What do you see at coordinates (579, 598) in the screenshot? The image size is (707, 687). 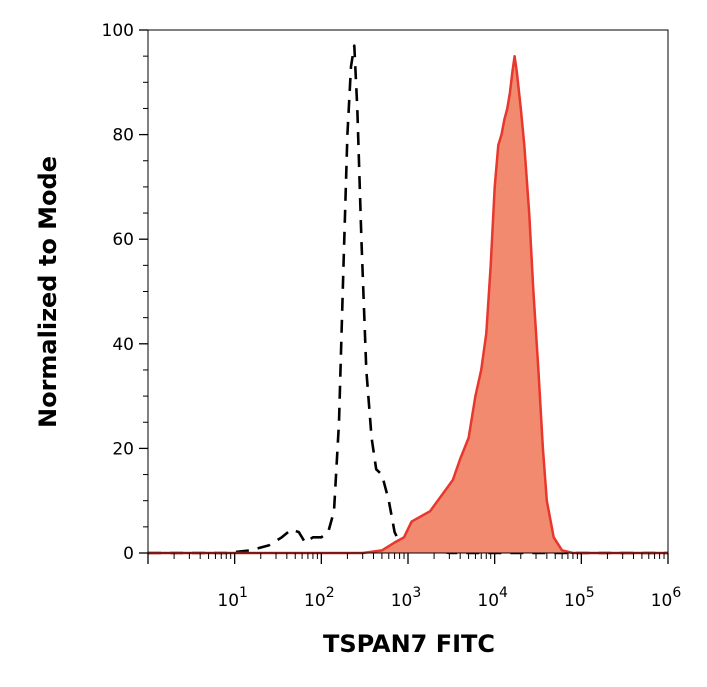 I see `x-tick-label-4: 10⁵` at bounding box center [579, 598].